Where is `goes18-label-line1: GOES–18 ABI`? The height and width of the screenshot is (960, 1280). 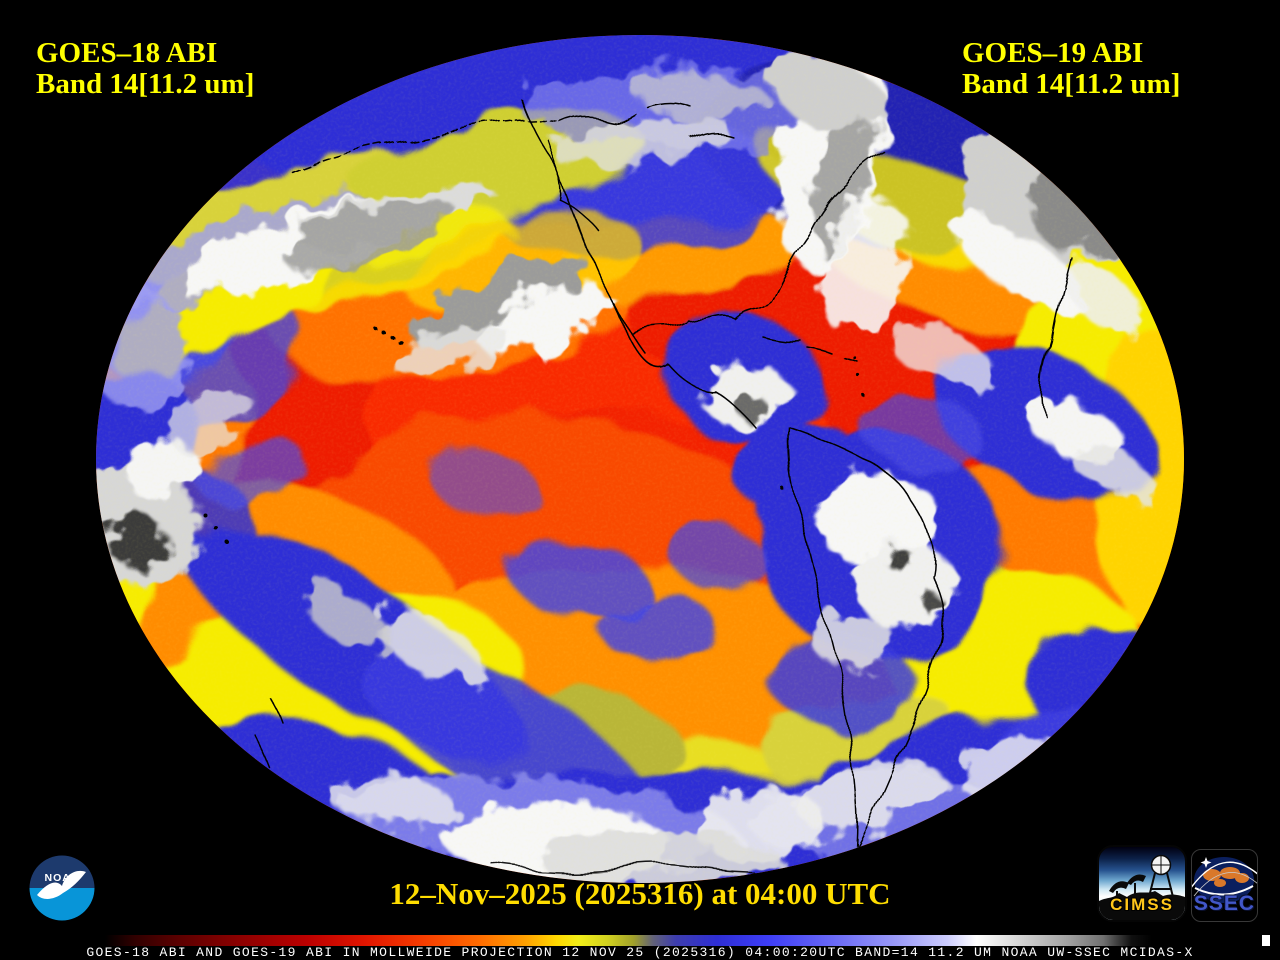 goes18-label-line1: GOES–18 ABI is located at coordinates (127, 53).